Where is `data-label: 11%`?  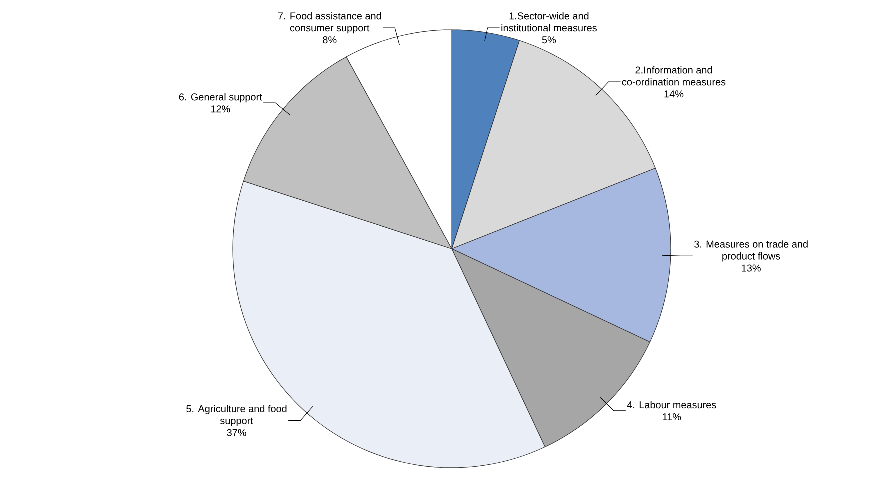 data-label: 11% is located at coordinates (672, 417).